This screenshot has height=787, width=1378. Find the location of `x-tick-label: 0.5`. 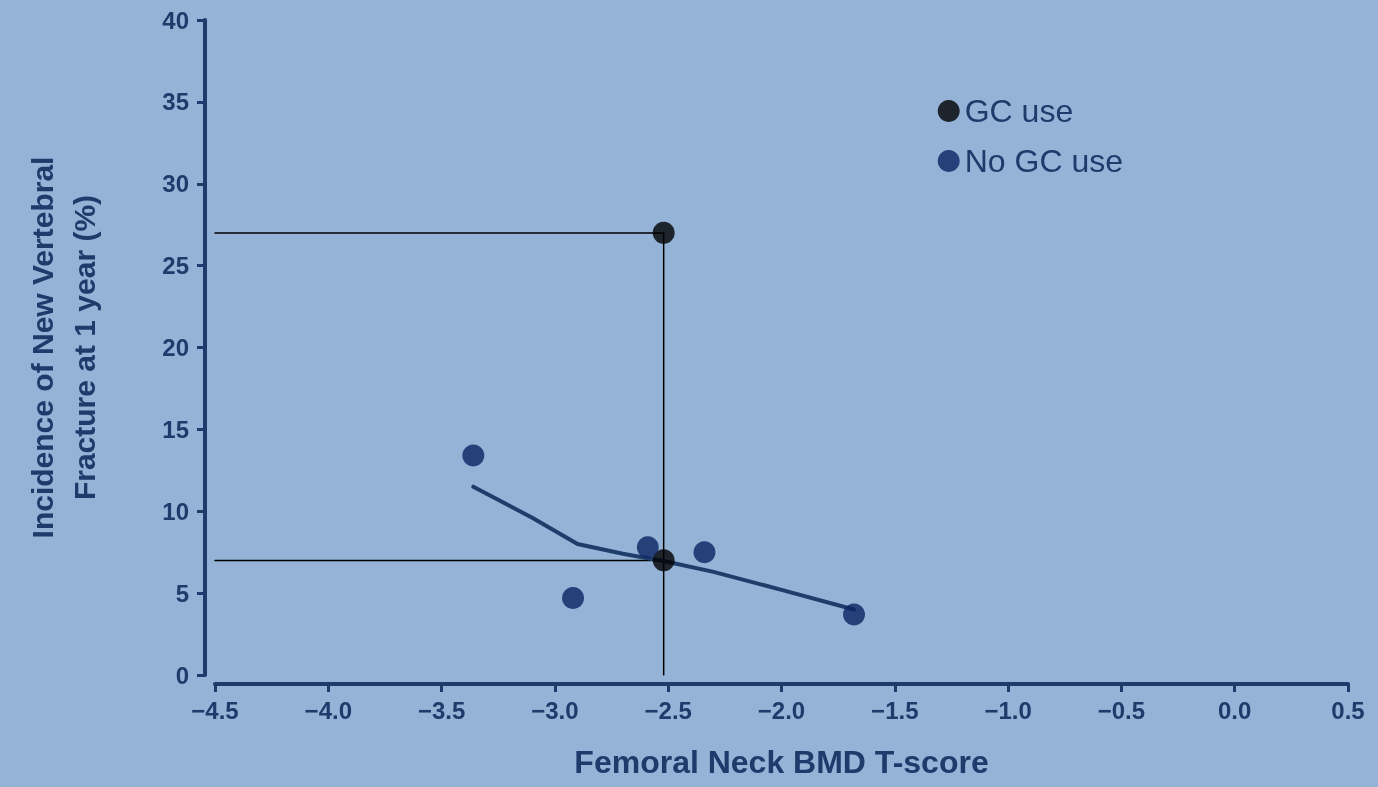

x-tick-label: 0.5 is located at coordinates (1348, 710).